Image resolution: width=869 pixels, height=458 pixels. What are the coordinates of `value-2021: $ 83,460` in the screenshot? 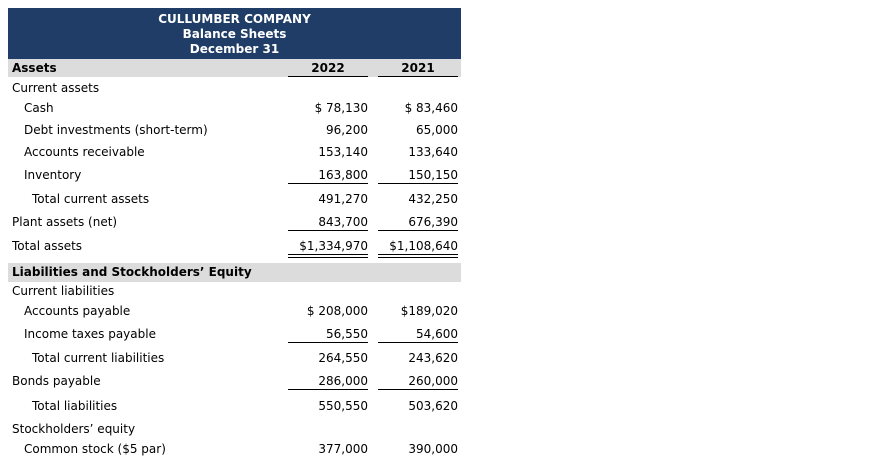 It's located at (431, 108).